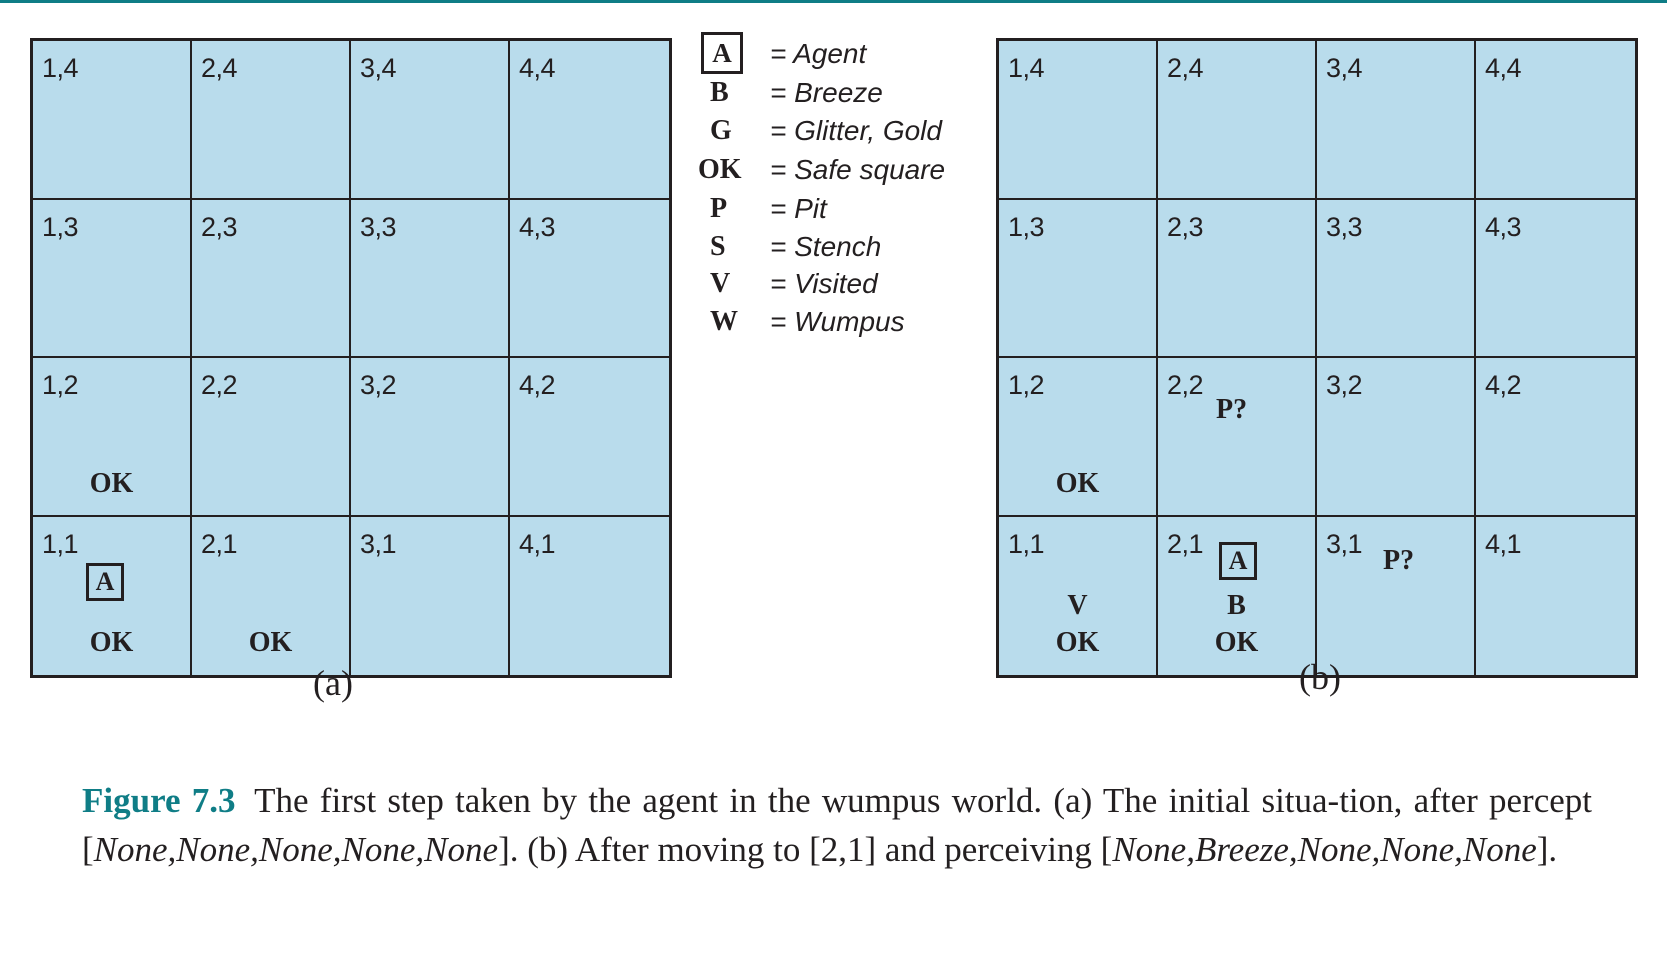 The height and width of the screenshot is (959, 1667). I want to click on grid-cell-2-1: 2,1 OK, so click(271, 595).